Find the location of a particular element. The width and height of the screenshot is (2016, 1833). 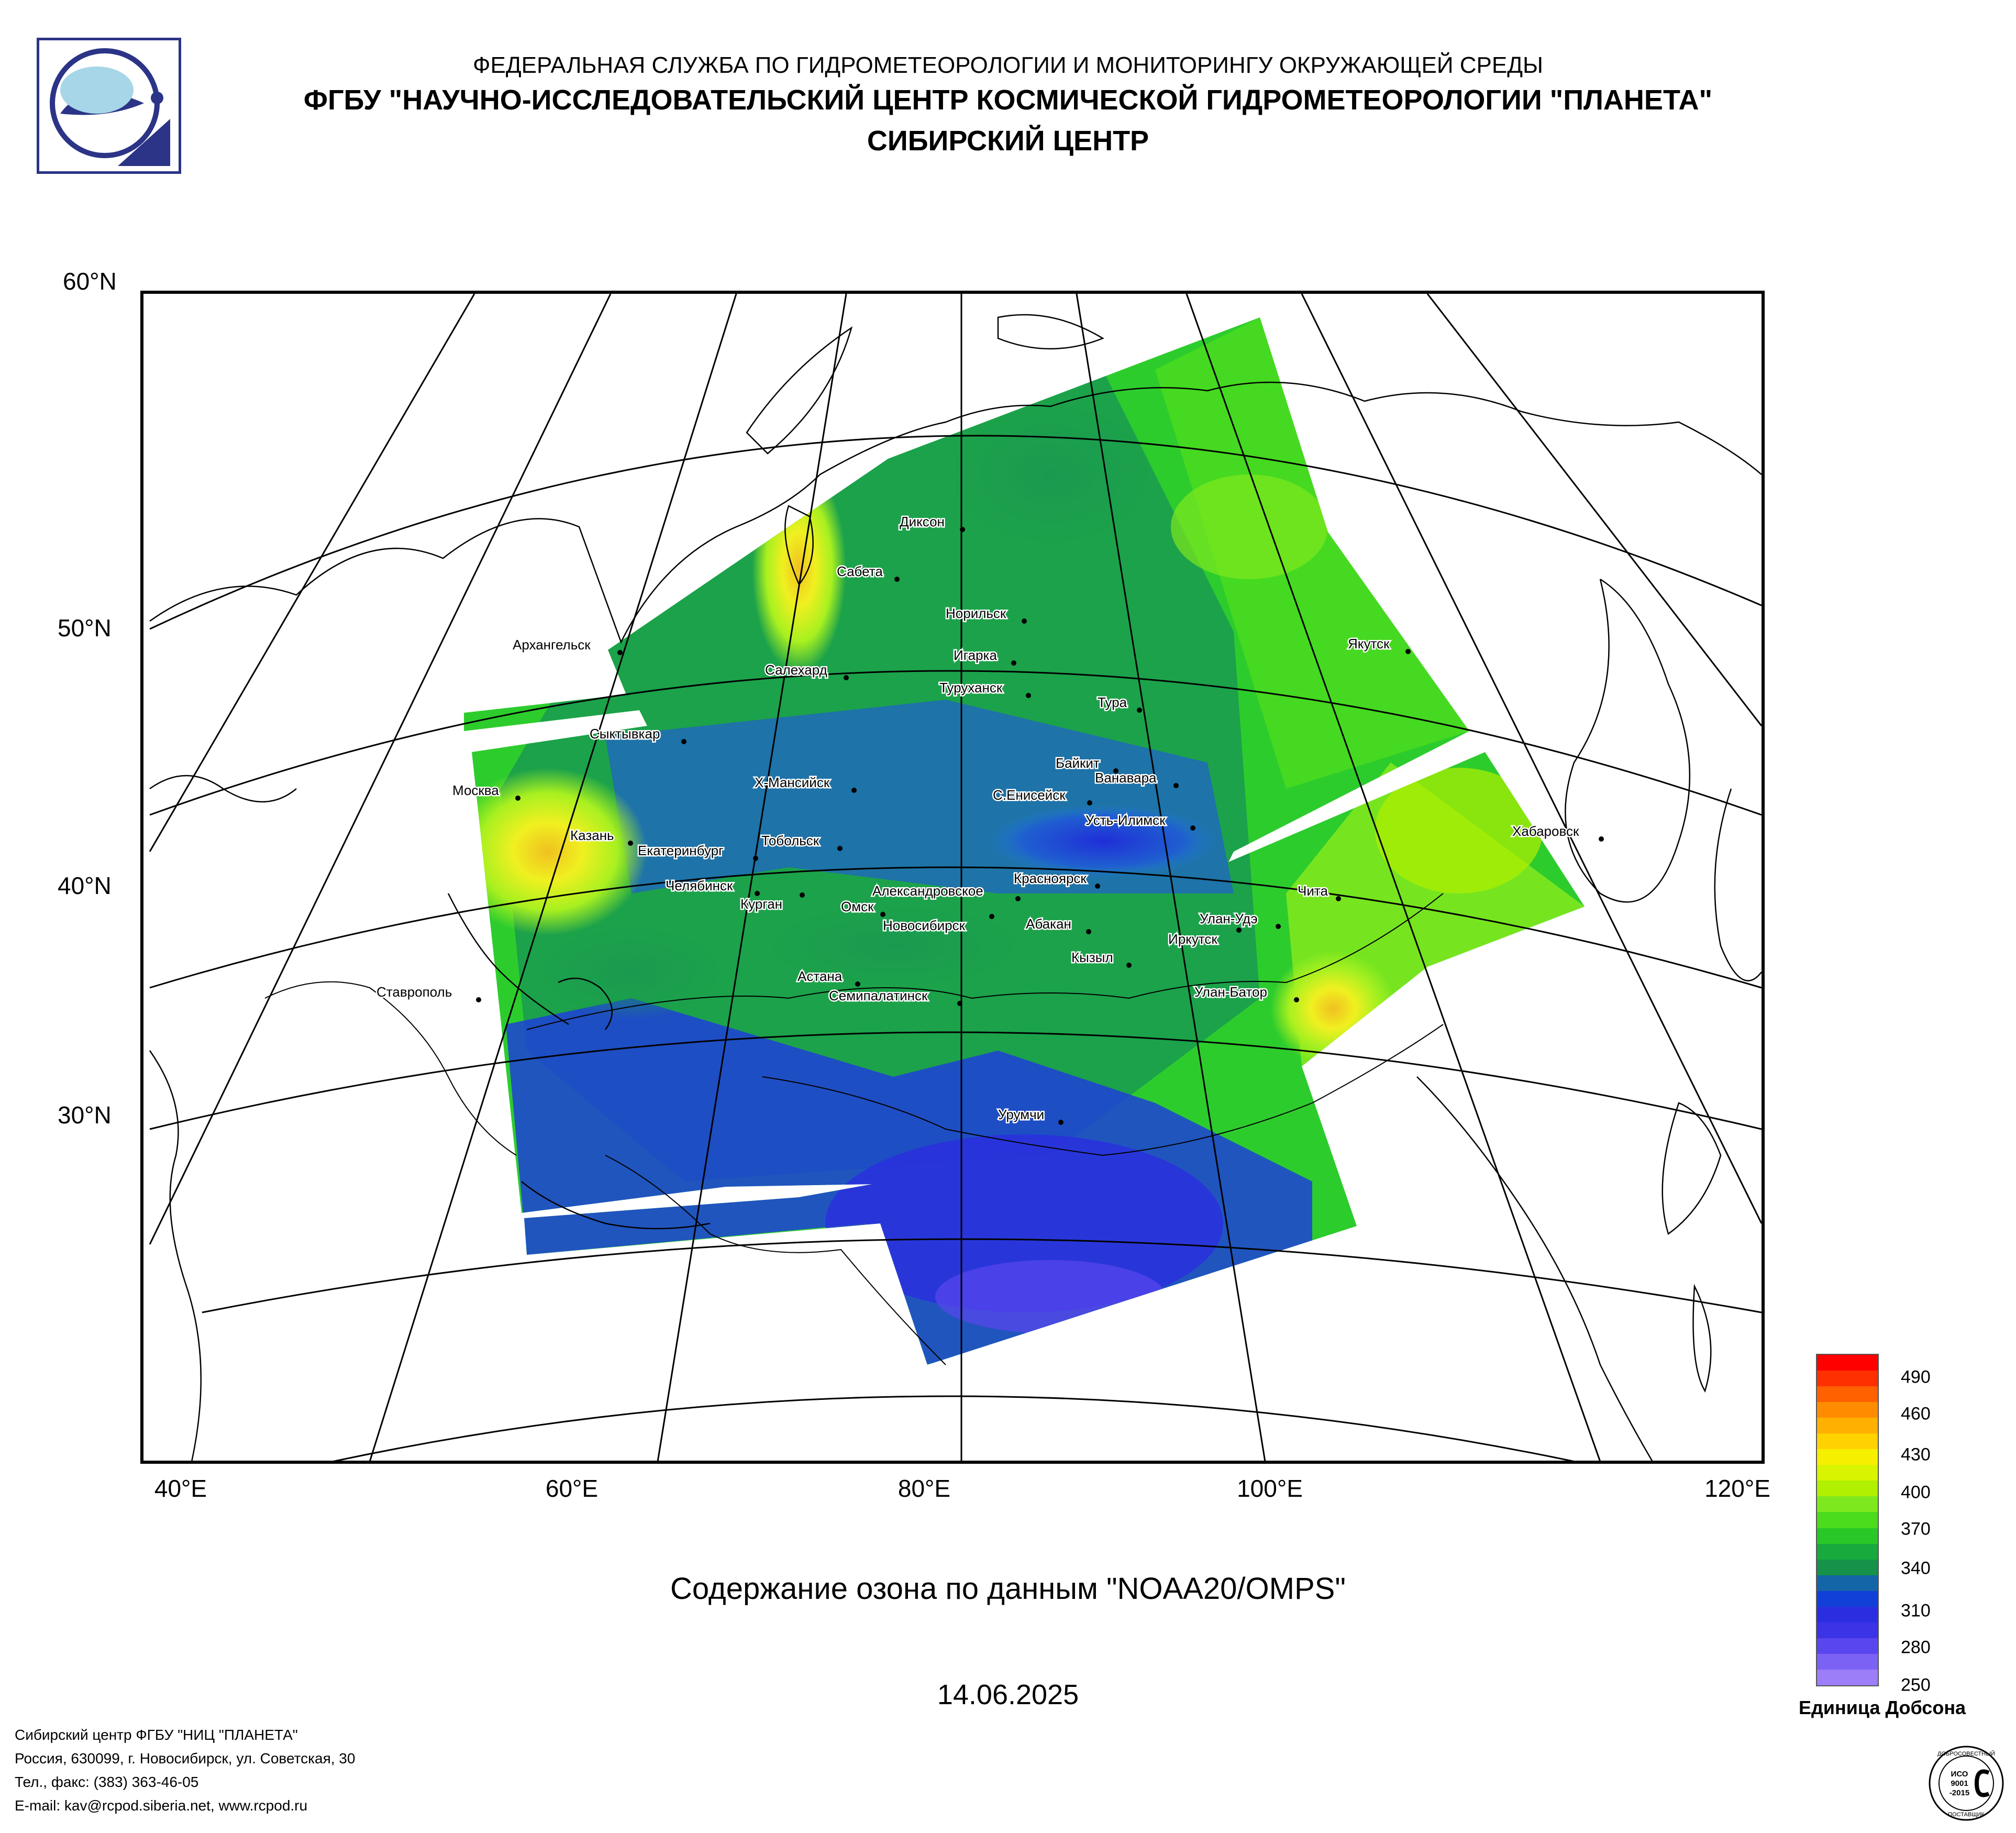

city-arkhangelsk: Архангельск is located at coordinates (567, 645).